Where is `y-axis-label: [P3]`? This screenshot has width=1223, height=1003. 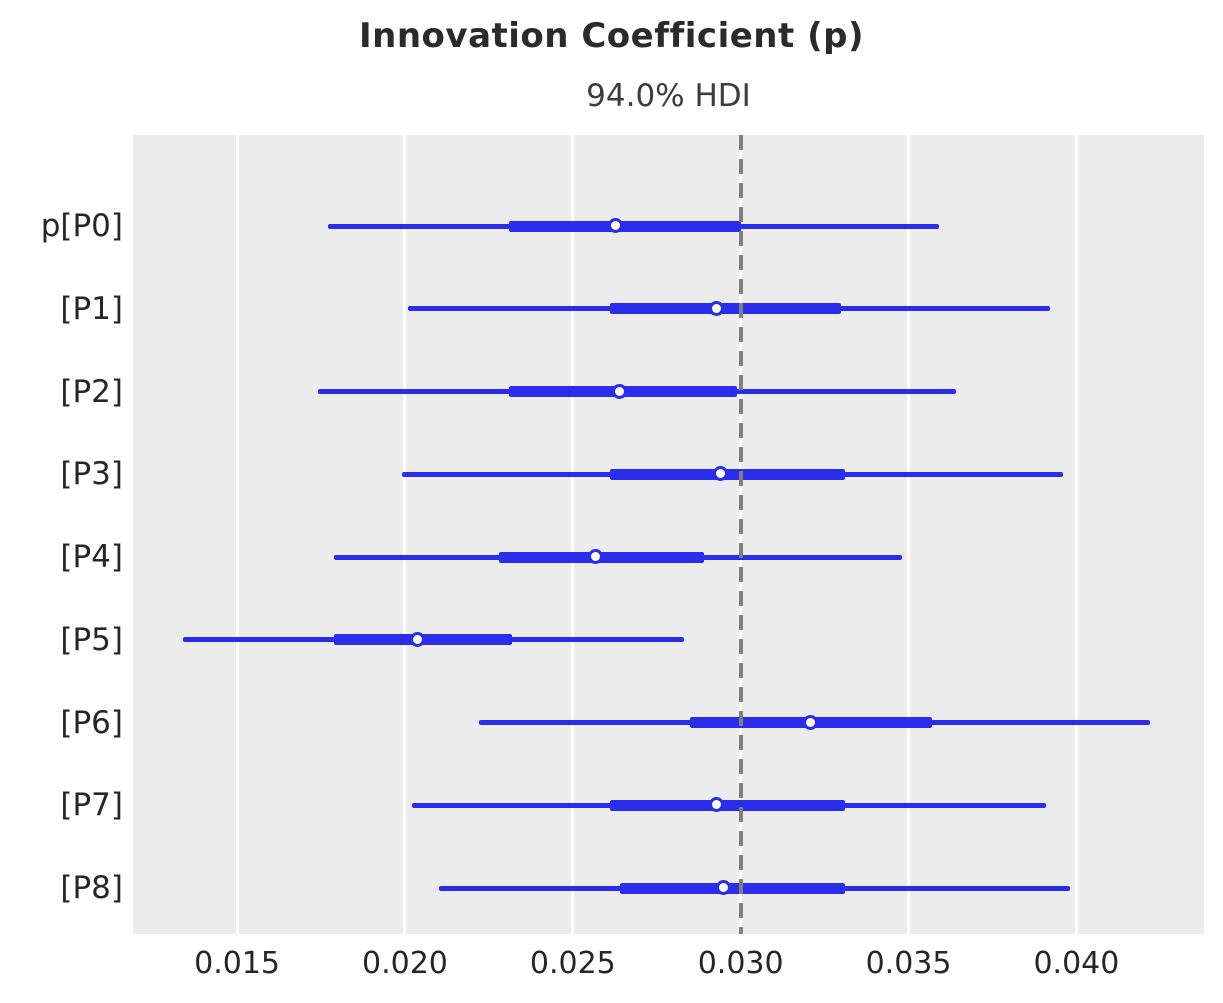
y-axis-label: [P3] is located at coordinates (91, 474).